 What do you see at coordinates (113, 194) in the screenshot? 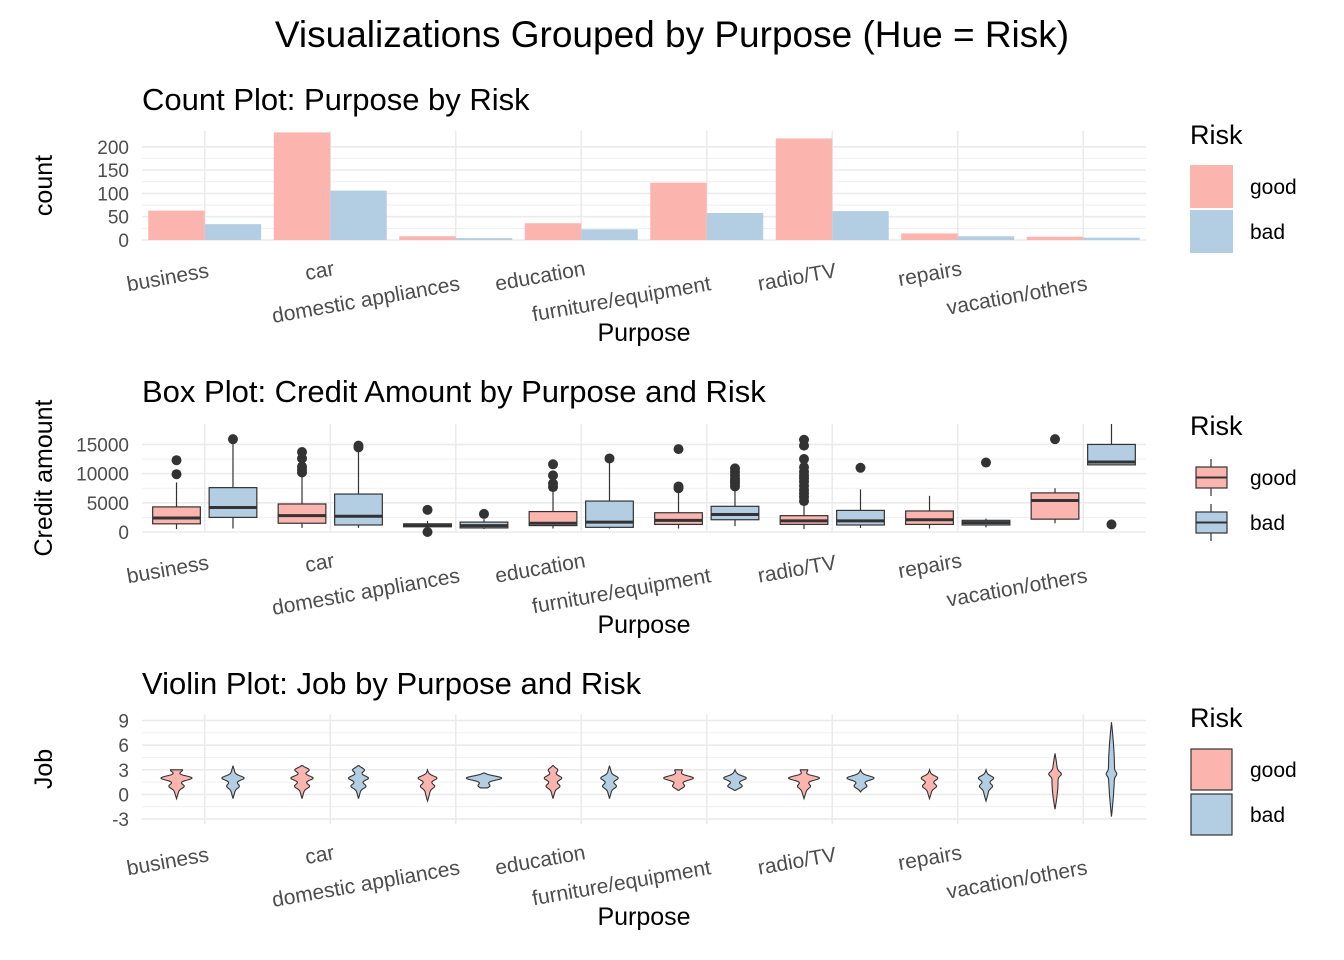
I see `y-tick-label: 100` at bounding box center [113, 194].